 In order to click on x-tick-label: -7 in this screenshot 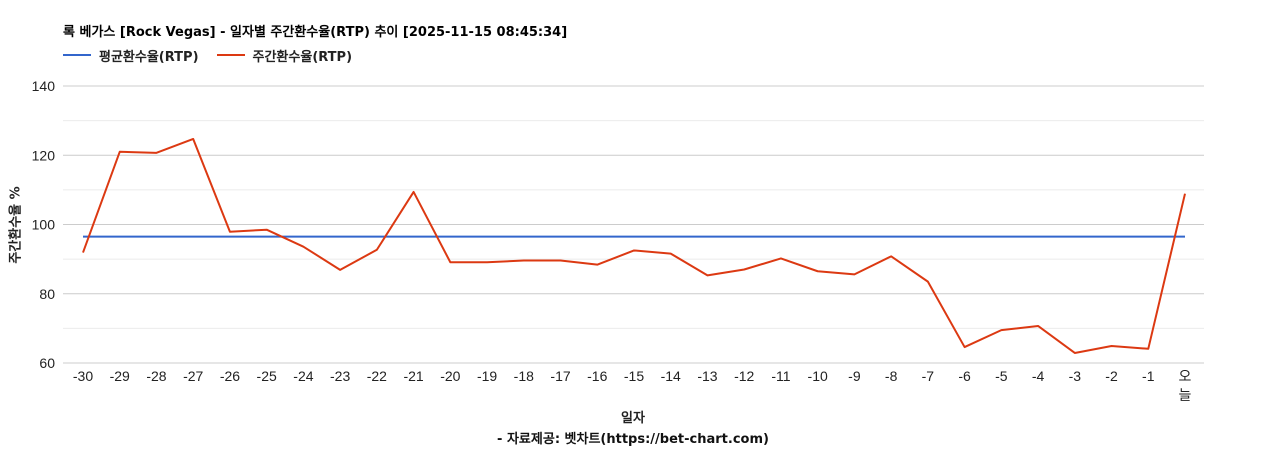, I will do `click(928, 376)`.